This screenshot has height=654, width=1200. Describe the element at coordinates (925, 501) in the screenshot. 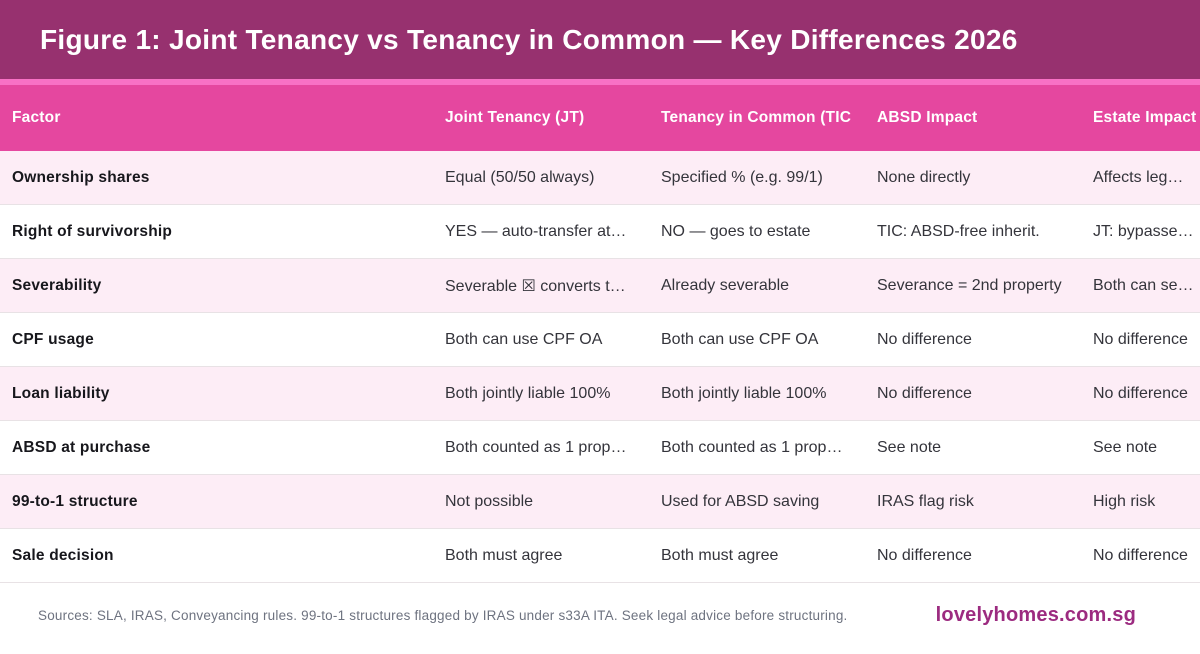

I see `cell-absd-impact: IRAS flag risk` at that location.